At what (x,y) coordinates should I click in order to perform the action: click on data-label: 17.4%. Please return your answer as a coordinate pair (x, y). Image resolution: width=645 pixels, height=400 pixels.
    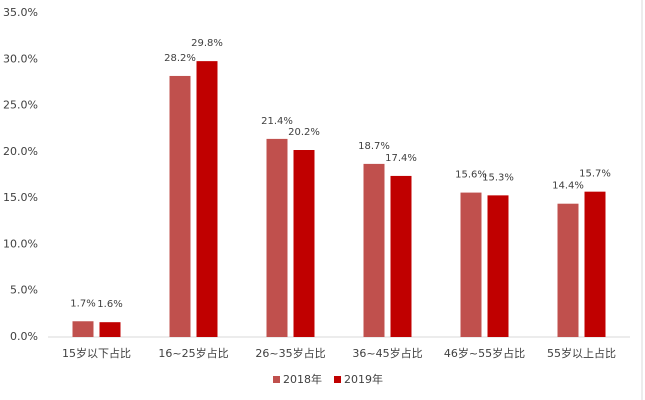
    Looking at the image, I should click on (401, 158).